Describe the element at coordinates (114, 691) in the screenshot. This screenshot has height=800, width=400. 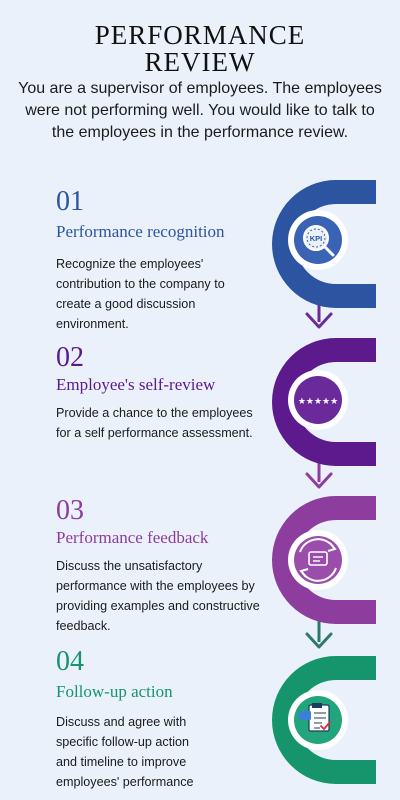
I see `step-4-title: Follow-up action` at that location.